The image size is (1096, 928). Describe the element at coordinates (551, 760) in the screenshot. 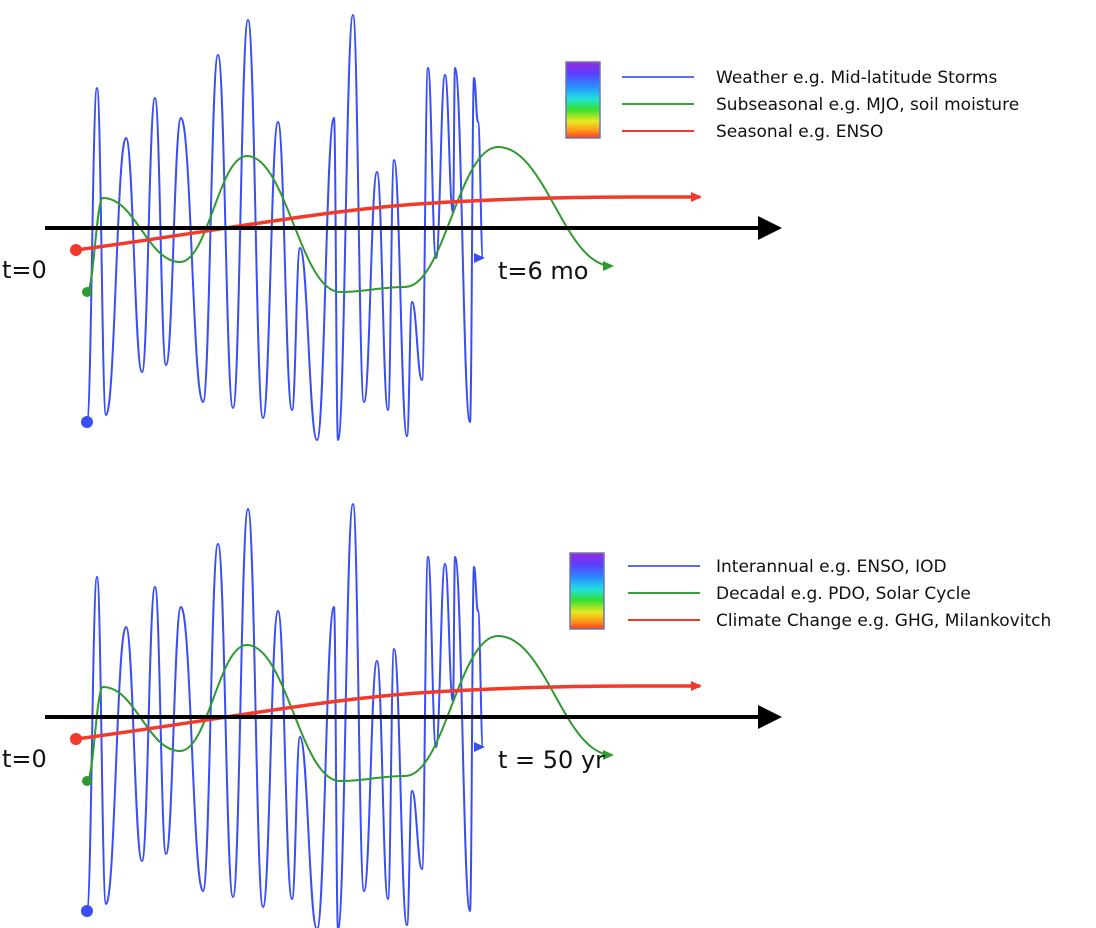

I see `end-label: t = 50 yr` at that location.